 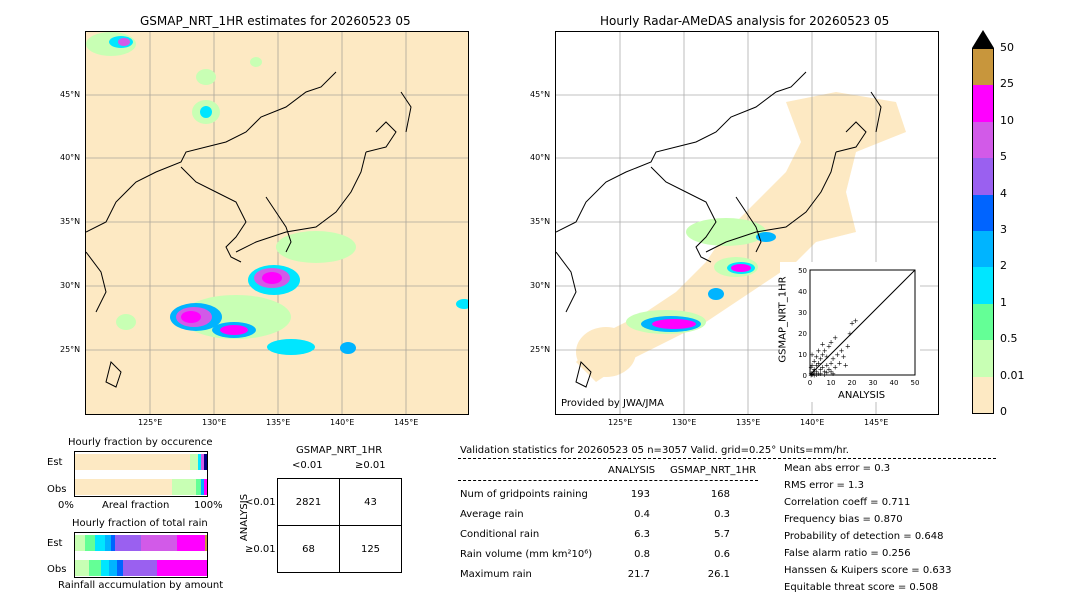 What do you see at coordinates (260, 549) in the screenshot?
I see `contingency-row-label-1: ≥0.01` at bounding box center [260, 549].